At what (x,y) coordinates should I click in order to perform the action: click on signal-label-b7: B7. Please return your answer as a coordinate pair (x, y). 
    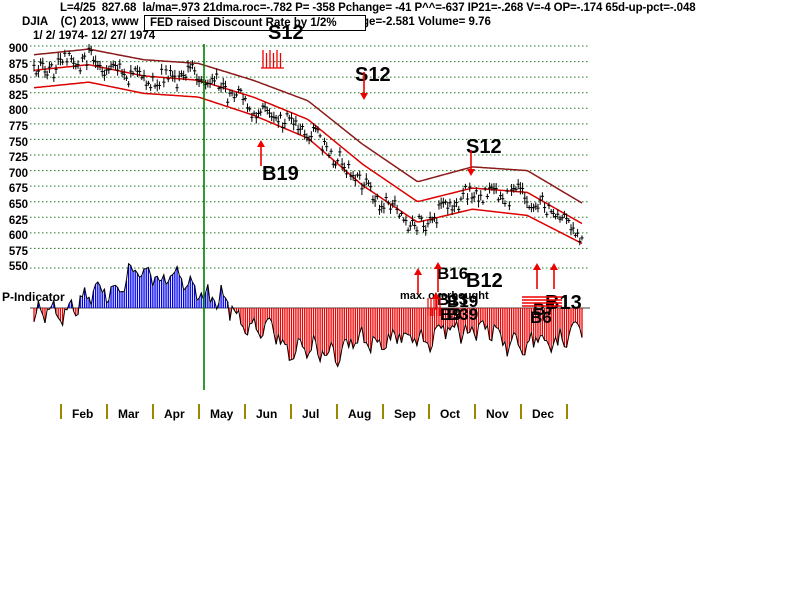
    Looking at the image, I should click on (544, 309).